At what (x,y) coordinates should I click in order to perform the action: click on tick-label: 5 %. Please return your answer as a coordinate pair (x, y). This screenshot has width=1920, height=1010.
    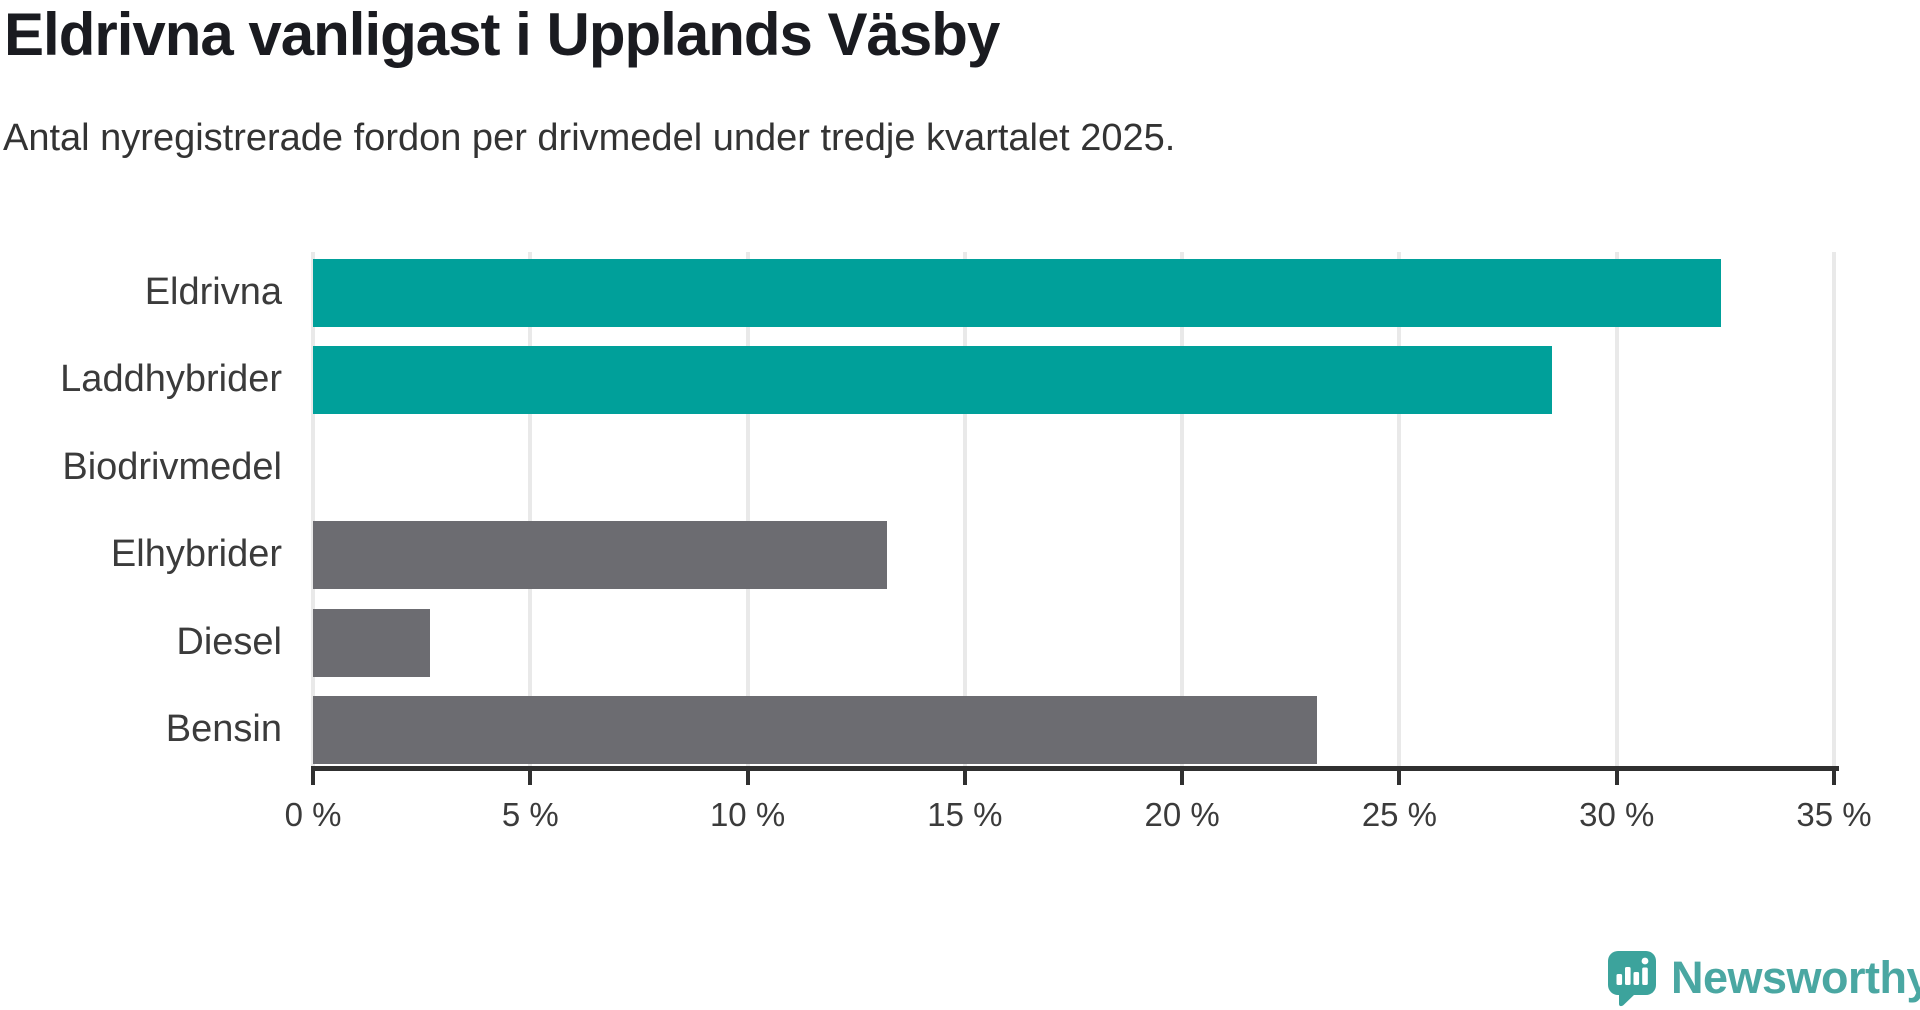
    Looking at the image, I should click on (530, 814).